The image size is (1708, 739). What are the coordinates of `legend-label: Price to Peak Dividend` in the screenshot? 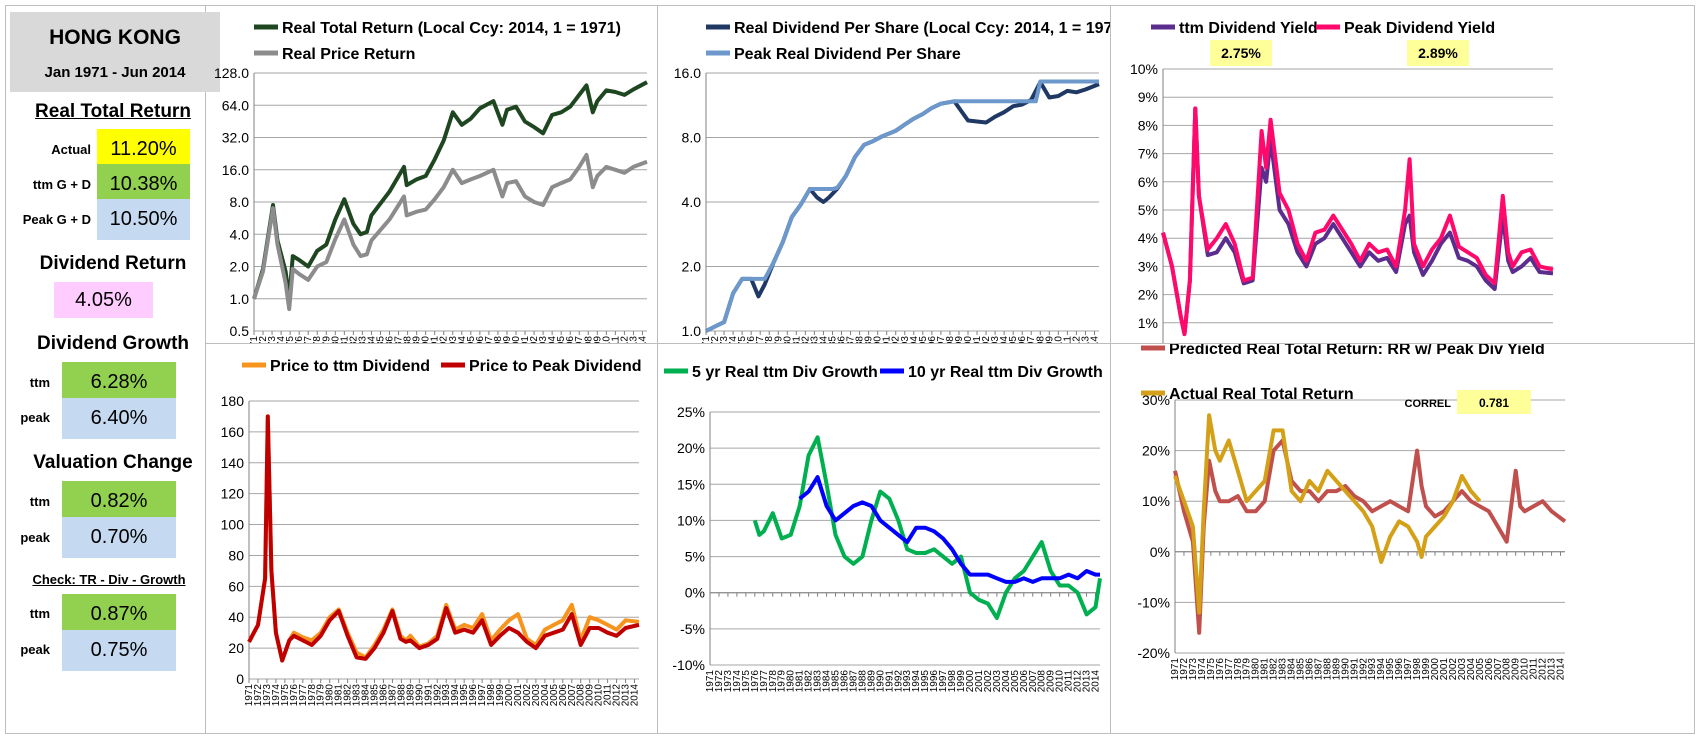 It's located at (555, 366).